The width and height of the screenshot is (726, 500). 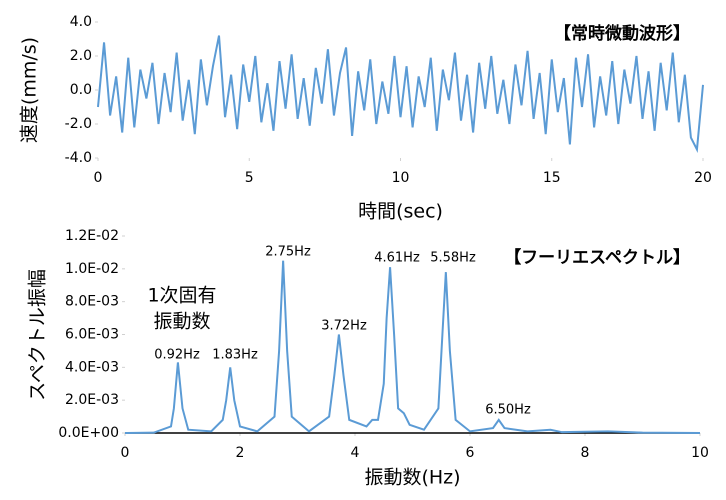 What do you see at coordinates (703, 178) in the screenshot?
I see `x-tick-label: 20` at bounding box center [703, 178].